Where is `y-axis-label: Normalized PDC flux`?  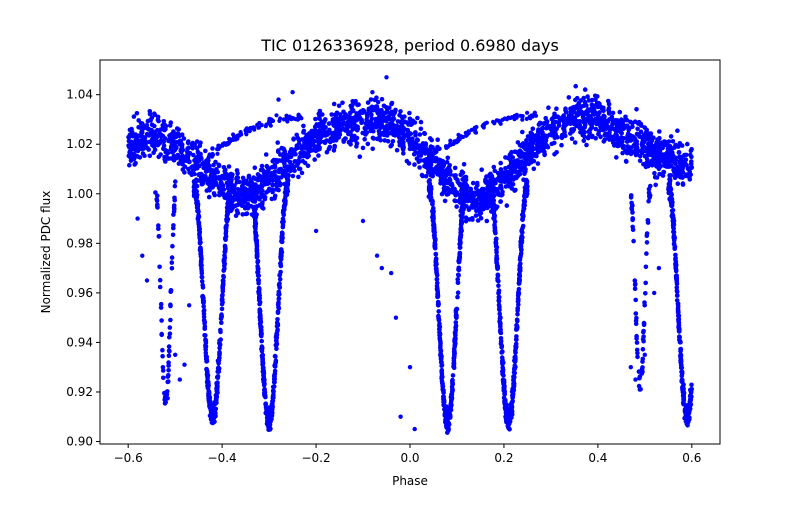 y-axis-label: Normalized PDC flux is located at coordinates (46, 252).